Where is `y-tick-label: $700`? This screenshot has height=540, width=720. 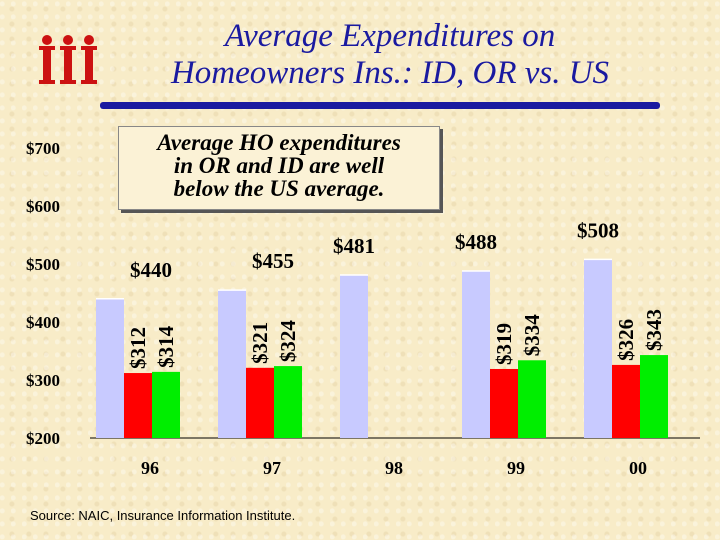 y-tick-label: $700 is located at coordinates (43, 148).